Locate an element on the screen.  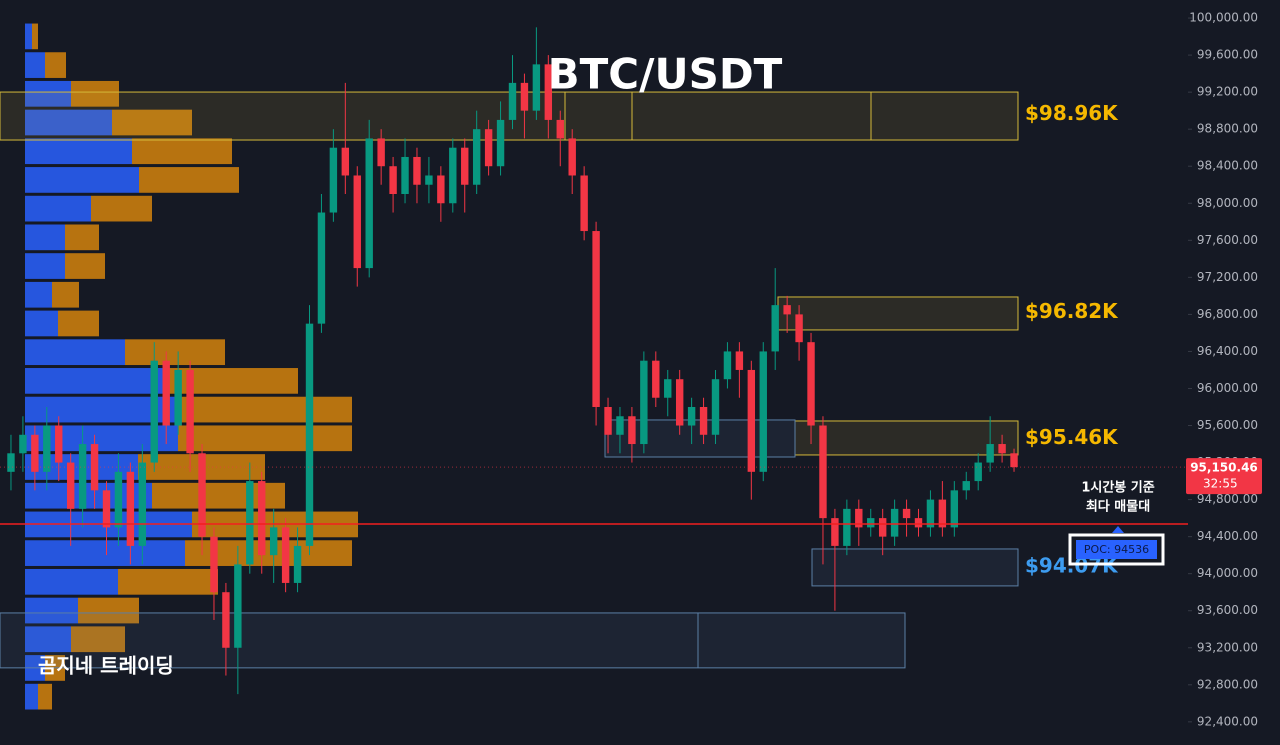
y-tick-label: 96,800.00 is located at coordinates (1227, 314).